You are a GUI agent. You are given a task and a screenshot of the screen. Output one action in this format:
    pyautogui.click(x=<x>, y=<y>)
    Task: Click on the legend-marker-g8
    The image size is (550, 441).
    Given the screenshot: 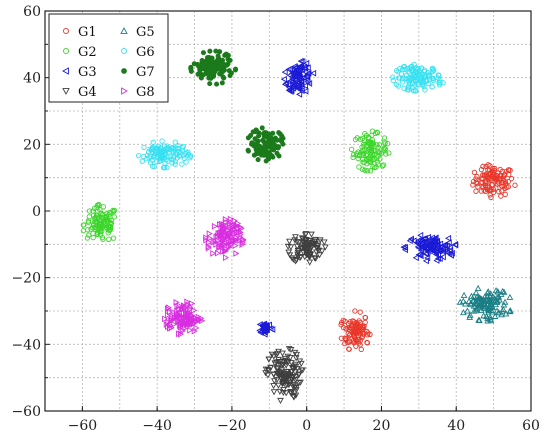 What is the action you would take?
    pyautogui.click(x=124, y=91)
    